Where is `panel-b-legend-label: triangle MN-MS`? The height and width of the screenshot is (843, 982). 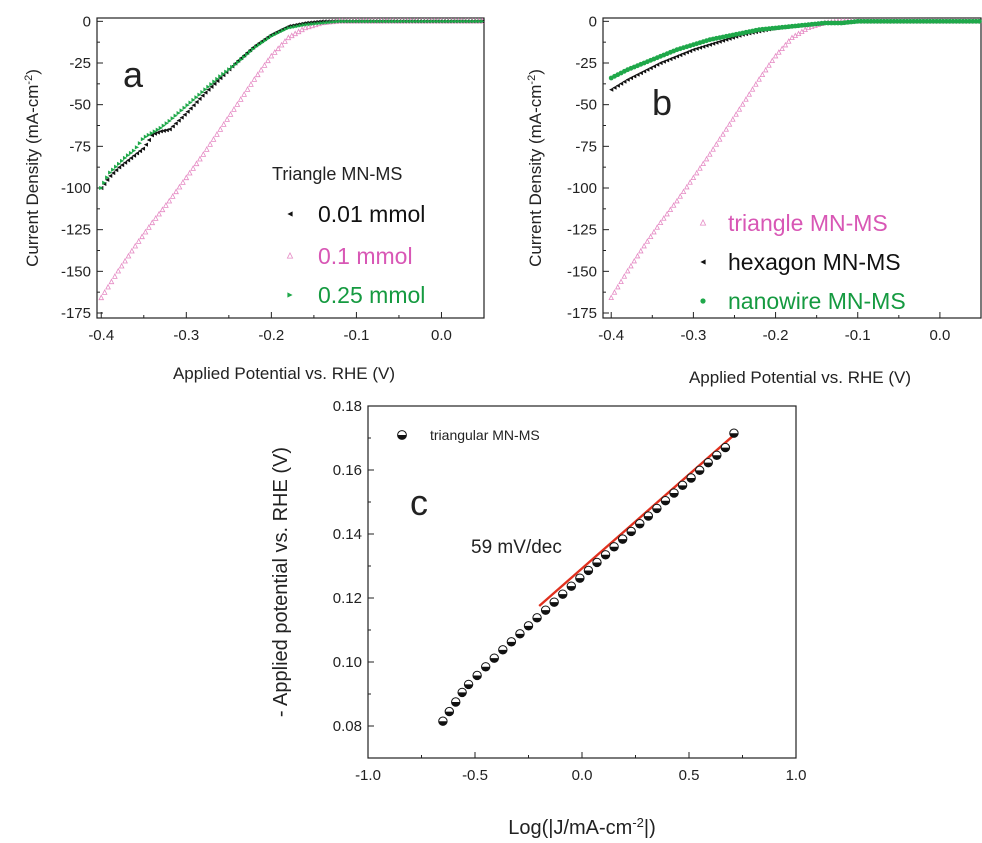 panel-b-legend-label: triangle MN-MS is located at coordinates (808, 223).